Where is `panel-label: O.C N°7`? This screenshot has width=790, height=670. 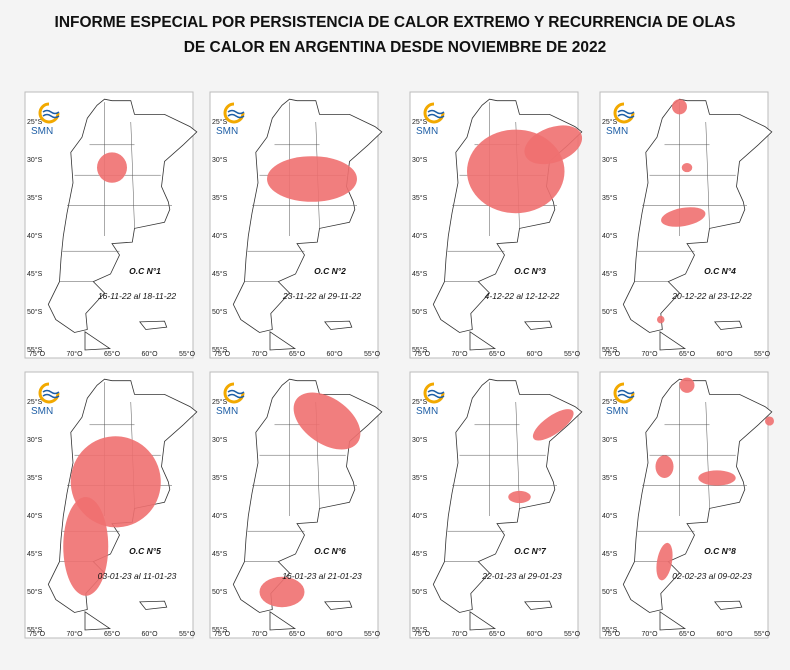
panel-label: O.C N°7 is located at coordinates (530, 551).